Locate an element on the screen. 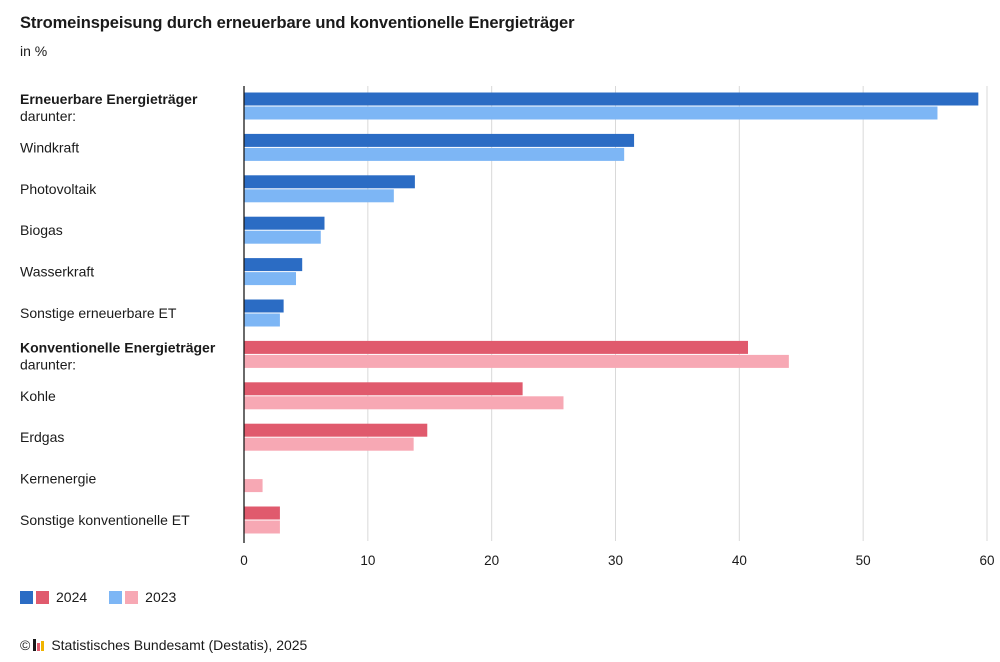 The image size is (1000, 662). category-label-erdgas: Erdgas is located at coordinates (42, 437).